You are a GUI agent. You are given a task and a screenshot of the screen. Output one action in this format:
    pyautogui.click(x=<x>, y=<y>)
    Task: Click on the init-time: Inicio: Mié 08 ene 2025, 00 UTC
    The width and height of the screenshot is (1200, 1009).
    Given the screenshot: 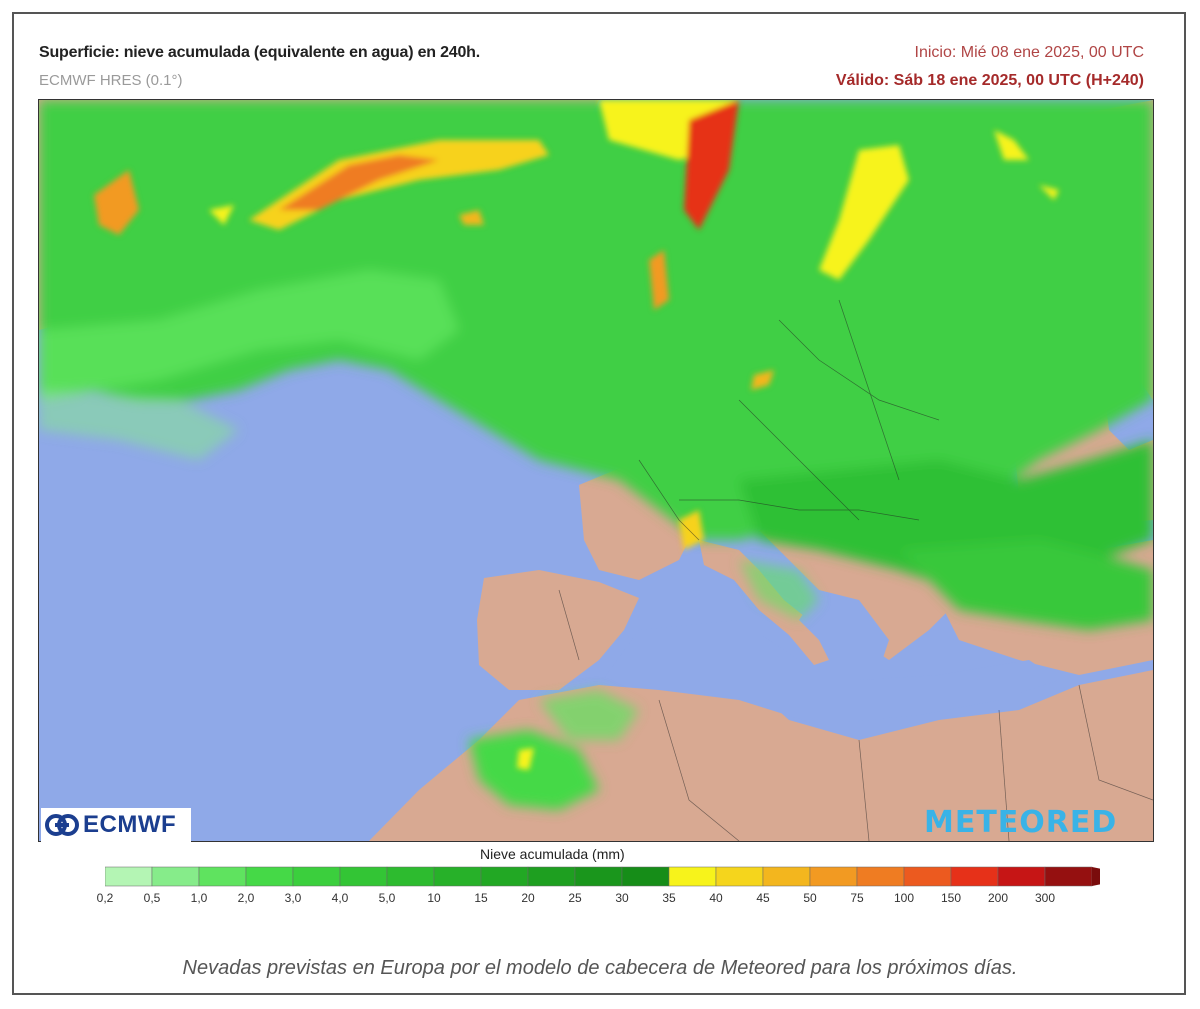 What is the action you would take?
    pyautogui.click(x=1029, y=52)
    